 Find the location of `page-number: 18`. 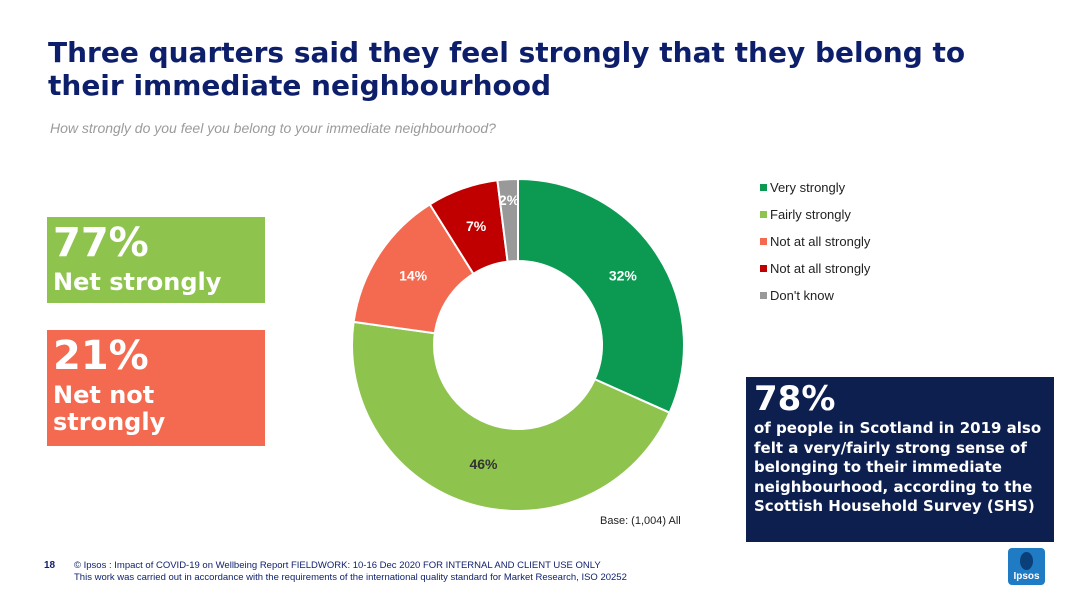

page-number: 18 is located at coordinates (50, 565).